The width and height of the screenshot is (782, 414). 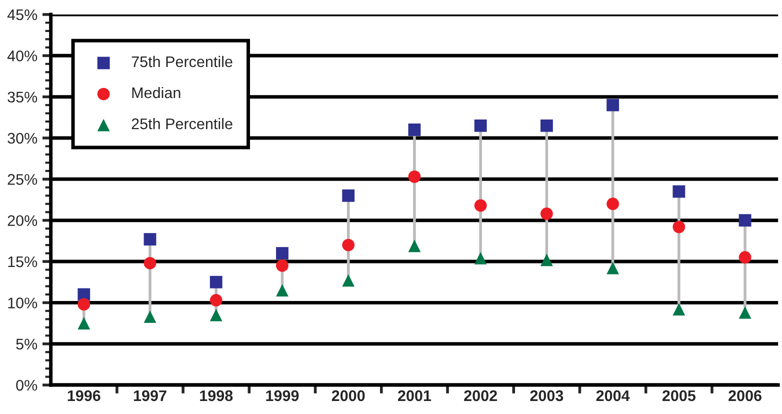 I want to click on y-tick-label: 20%, so click(x=23, y=220).